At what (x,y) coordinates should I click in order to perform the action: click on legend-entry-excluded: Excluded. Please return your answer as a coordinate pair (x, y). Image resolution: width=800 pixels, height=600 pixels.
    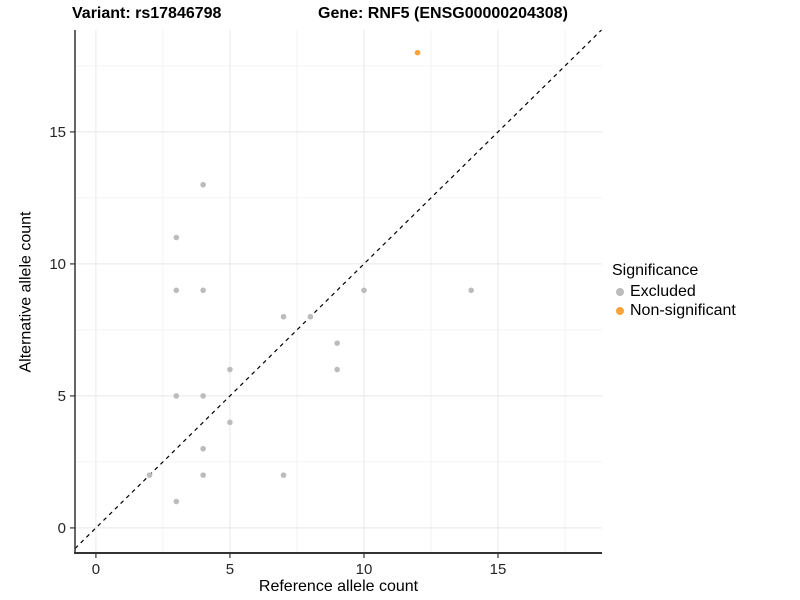
    Looking at the image, I should click on (704, 291).